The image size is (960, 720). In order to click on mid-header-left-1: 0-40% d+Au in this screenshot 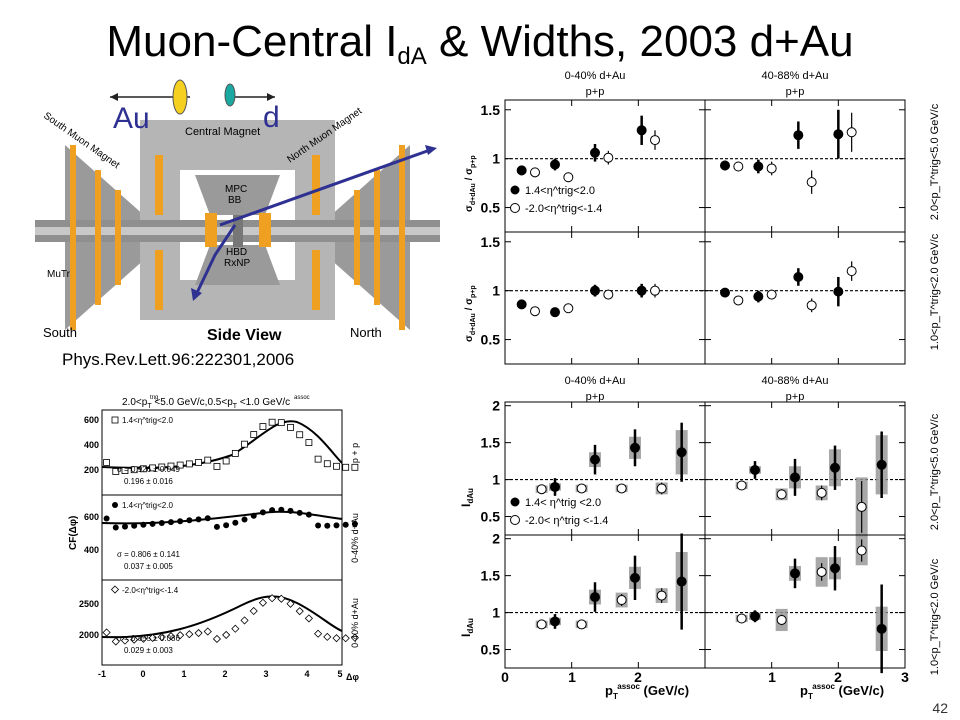, I will do `click(595, 381)`.